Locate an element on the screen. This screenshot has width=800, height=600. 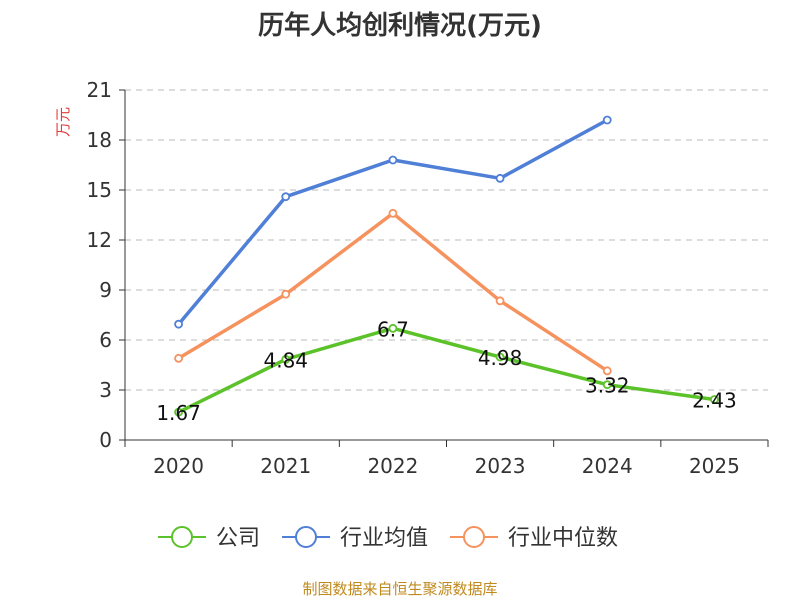
y-tick-label: 3 is located at coordinates (105, 390).